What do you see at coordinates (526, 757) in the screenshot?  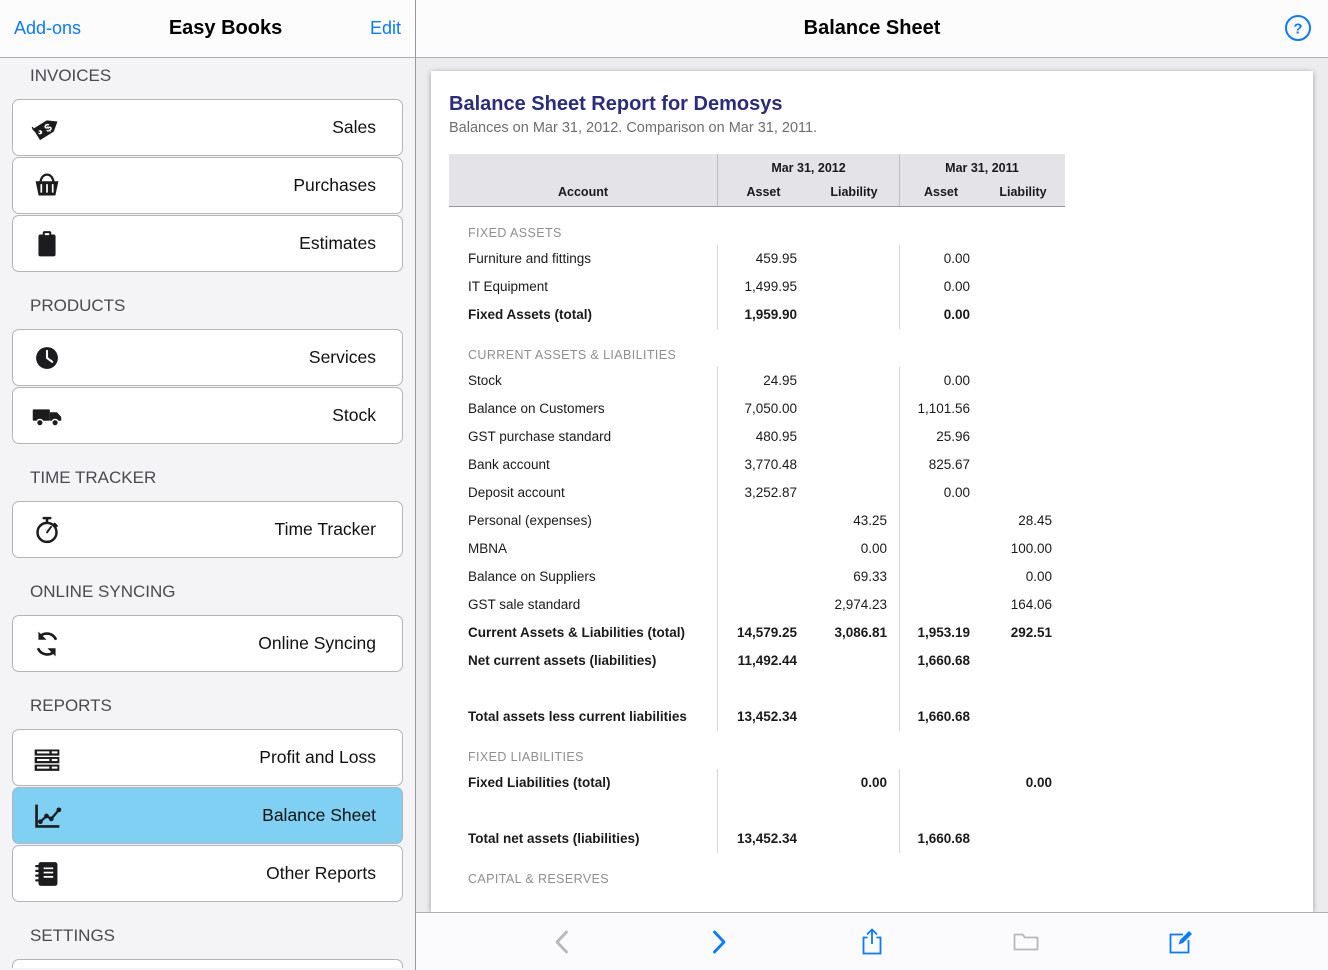 I see `section-label: FIXED LIABILITIES` at bounding box center [526, 757].